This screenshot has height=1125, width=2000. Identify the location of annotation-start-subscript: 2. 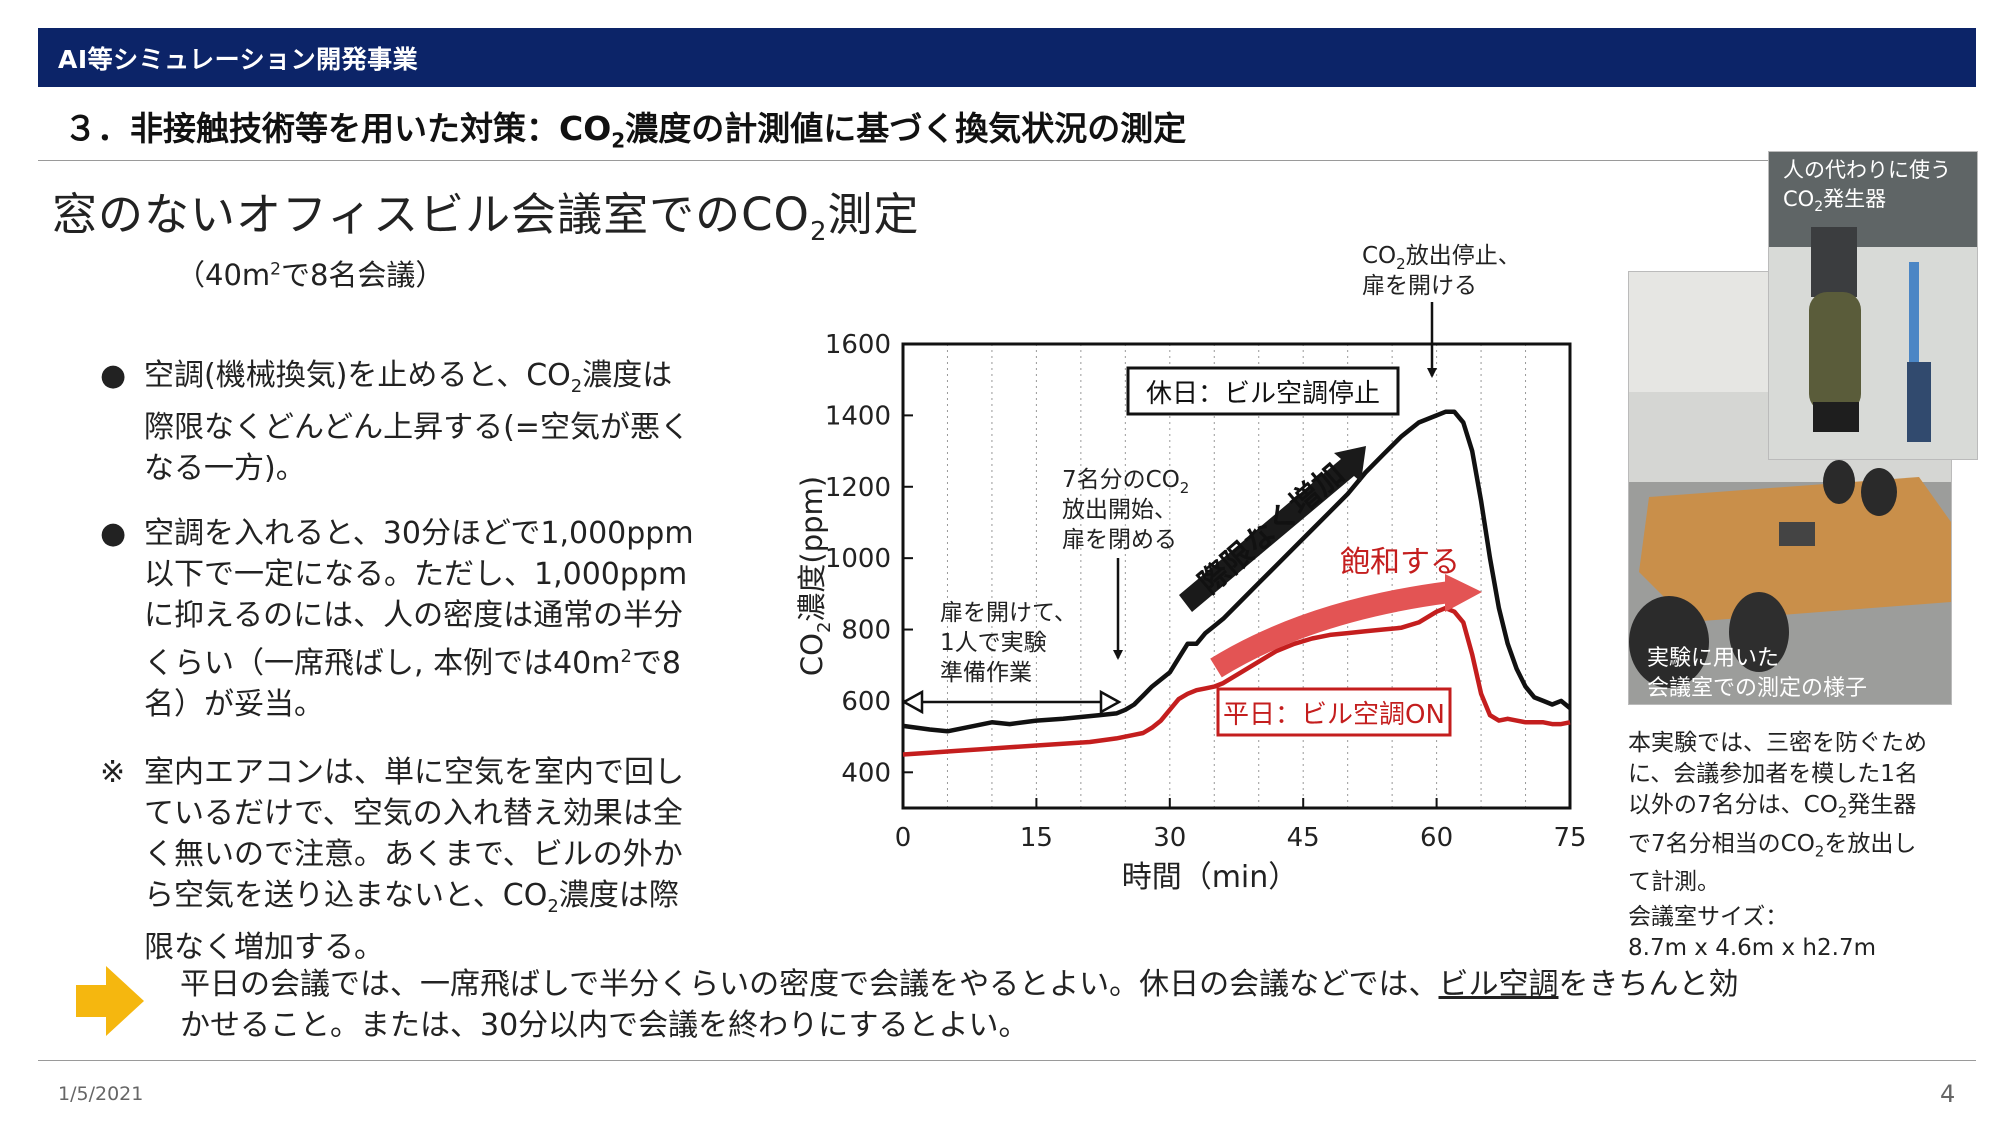
(1185, 488).